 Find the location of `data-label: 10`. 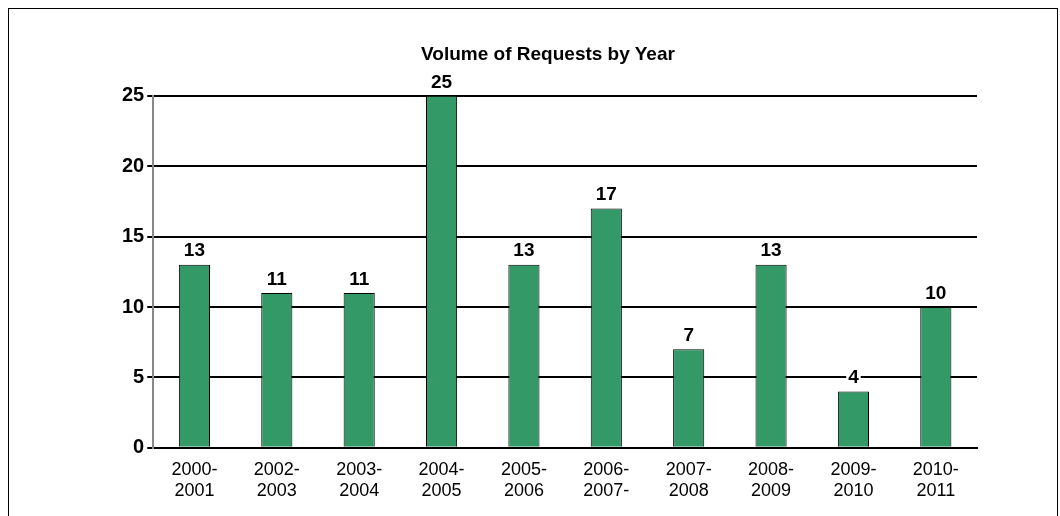

data-label: 10 is located at coordinates (936, 292).